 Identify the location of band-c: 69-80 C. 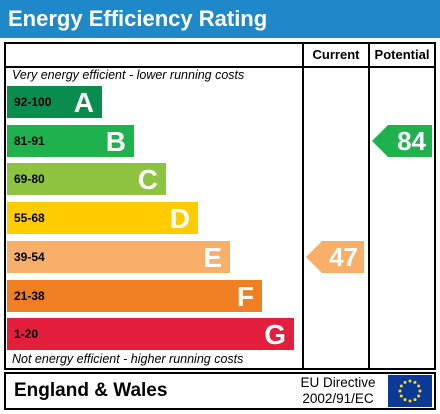
(86, 179).